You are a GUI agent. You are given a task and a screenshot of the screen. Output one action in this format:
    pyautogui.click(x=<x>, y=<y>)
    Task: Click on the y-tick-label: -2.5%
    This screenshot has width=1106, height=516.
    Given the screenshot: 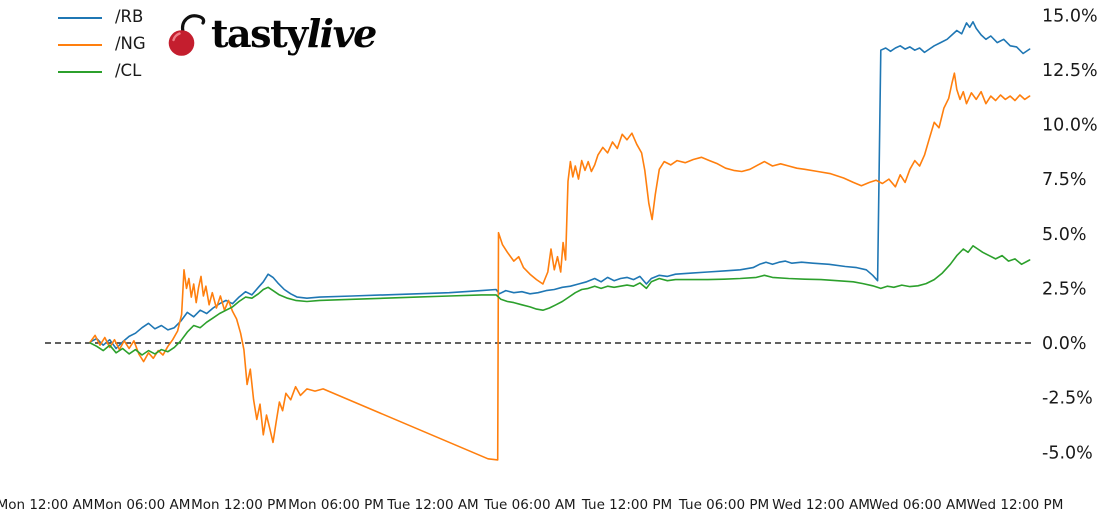 What is the action you would take?
    pyautogui.click(x=1067, y=399)
    